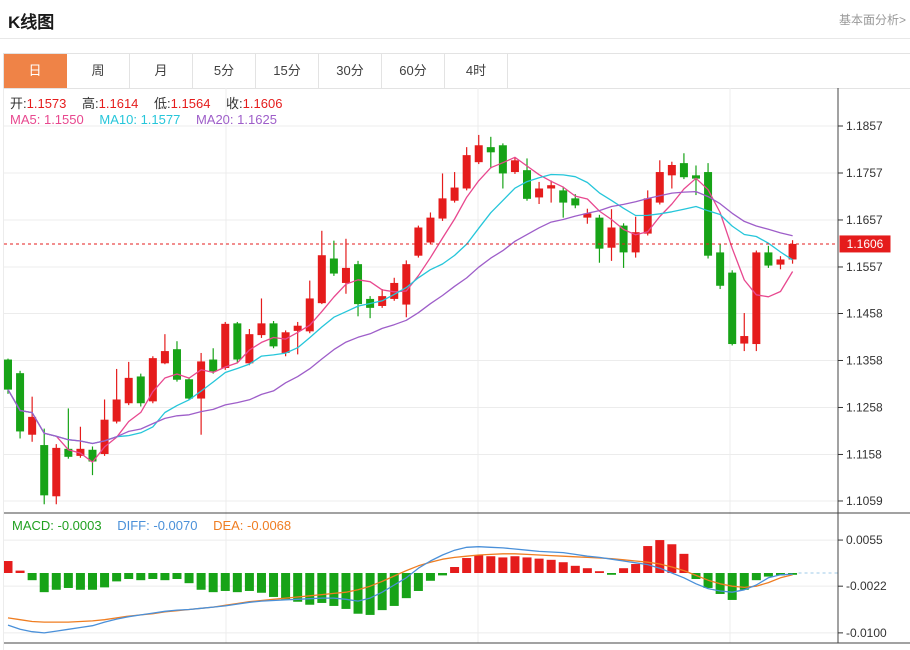 The image size is (910, 650). What do you see at coordinates (228, 525) in the screenshot?
I see `dea-label: DEA:` at bounding box center [228, 525].